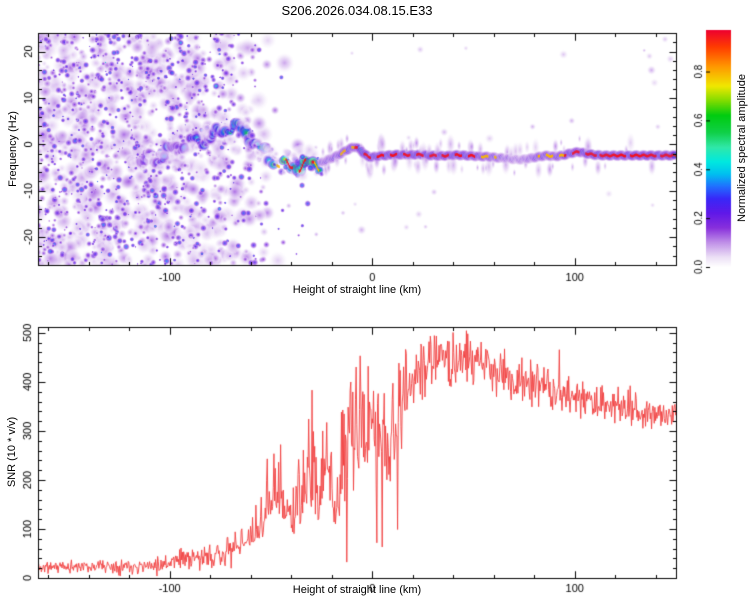 This screenshot has height=600, width=750. What do you see at coordinates (13, 149) in the screenshot?
I see `top-yaxis-label: Frequency (Hz)` at bounding box center [13, 149].